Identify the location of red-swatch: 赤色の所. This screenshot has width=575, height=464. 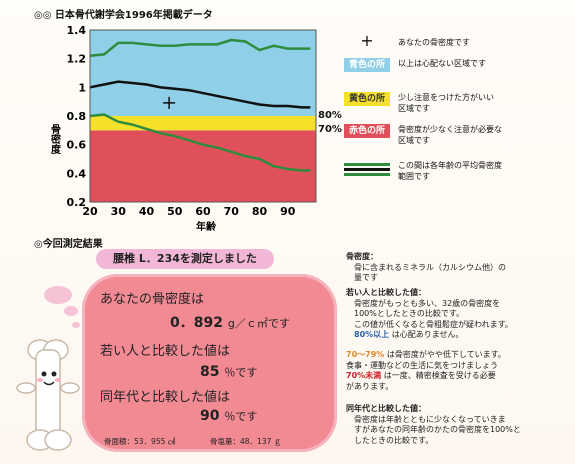
(367, 131).